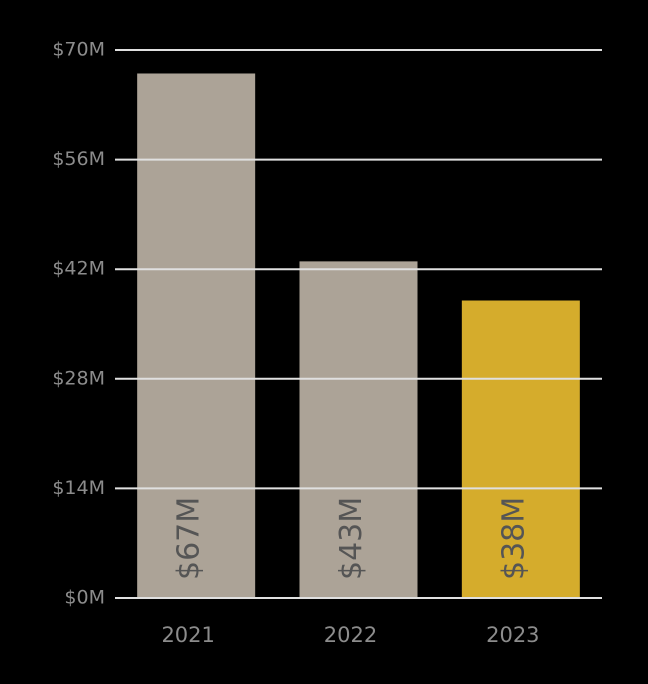 This screenshot has height=684, width=648. Describe the element at coordinates (189, 538) in the screenshot. I see `value-label: $67M` at that location.